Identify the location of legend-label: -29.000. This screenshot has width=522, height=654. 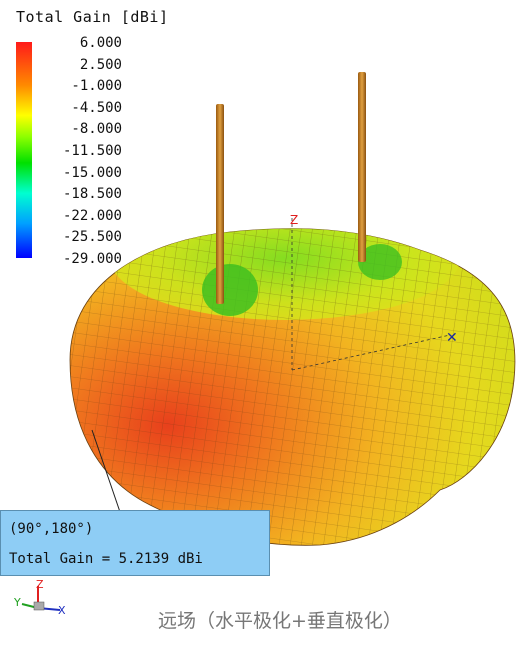
(92, 258).